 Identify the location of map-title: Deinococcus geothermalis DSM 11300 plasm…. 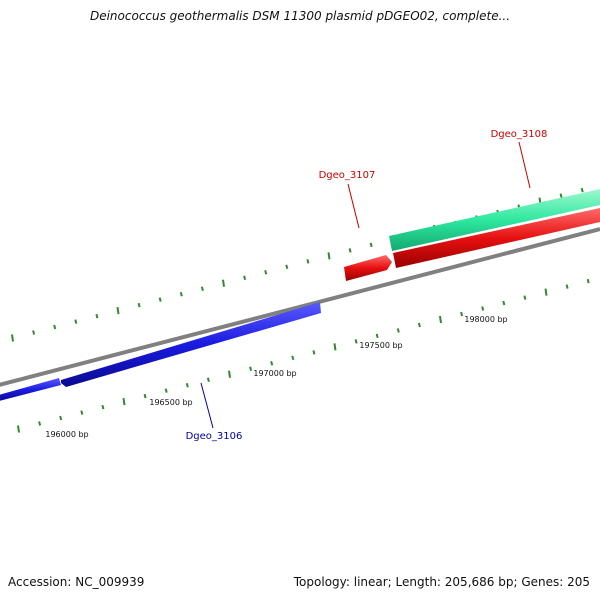
(300, 16).